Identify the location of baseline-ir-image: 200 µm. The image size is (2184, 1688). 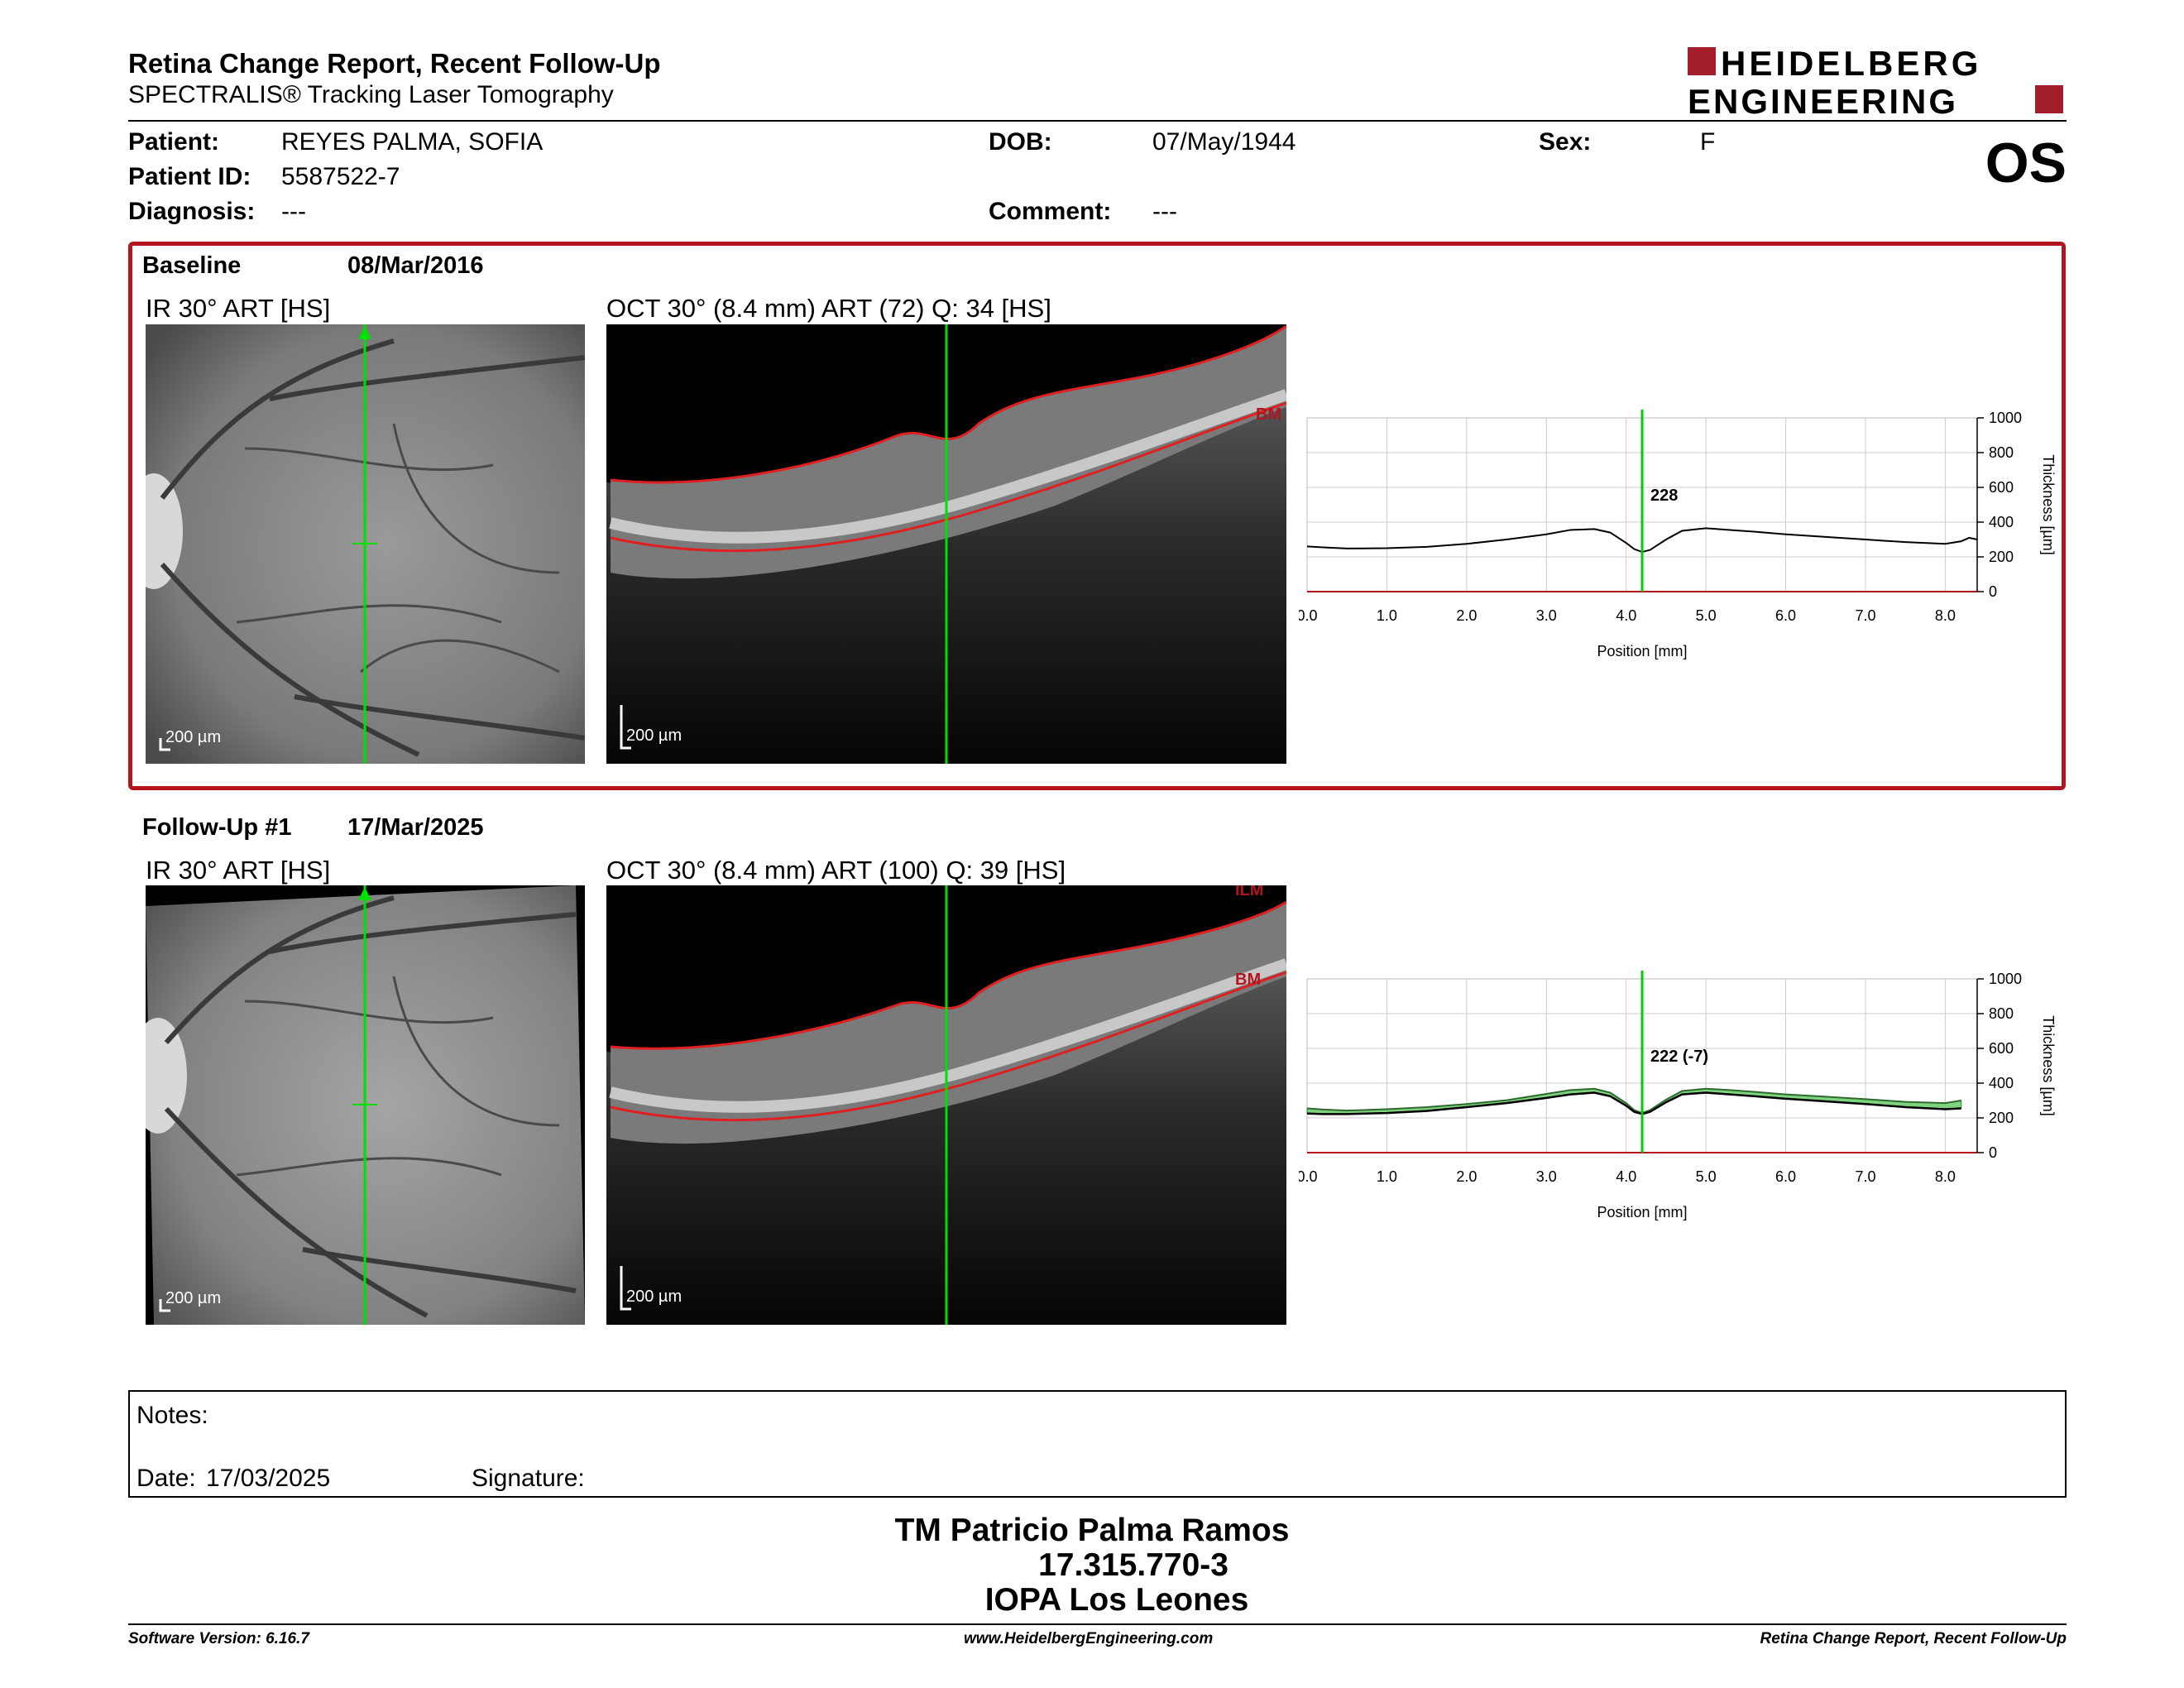
(365, 544).